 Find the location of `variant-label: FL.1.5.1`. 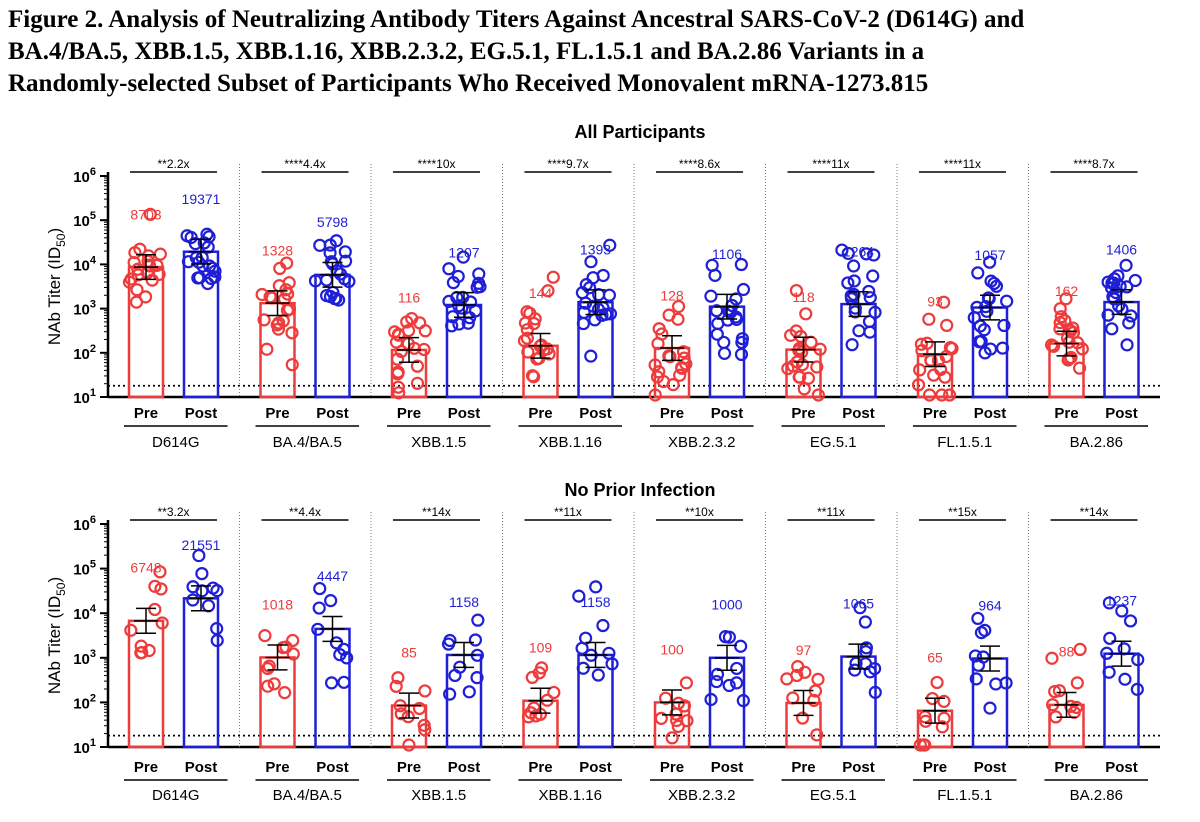

variant-label: FL.1.5.1 is located at coordinates (964, 795).